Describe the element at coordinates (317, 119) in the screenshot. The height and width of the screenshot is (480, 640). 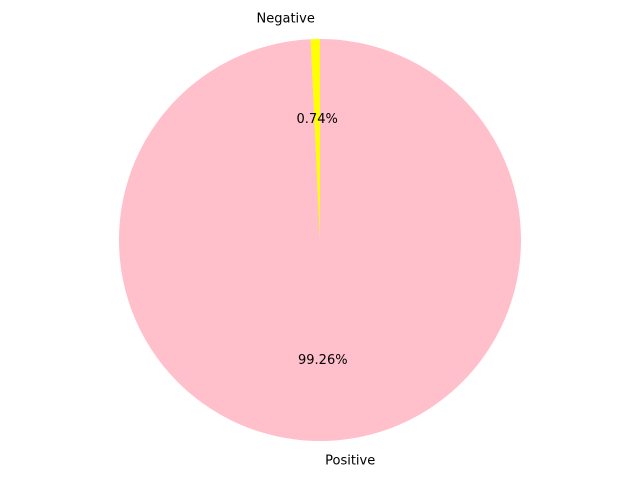
I see `pie-percent-label: 0.74%` at that location.